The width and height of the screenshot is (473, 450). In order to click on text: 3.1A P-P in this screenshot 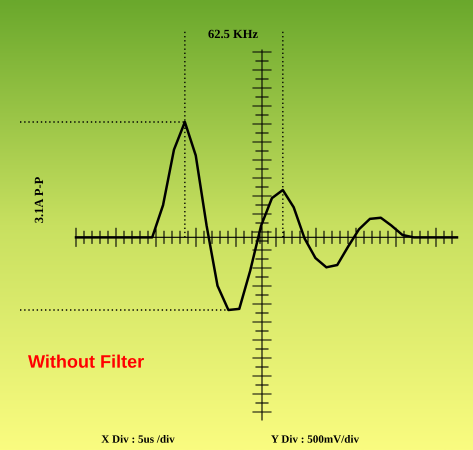, I will do `click(39, 200)`.